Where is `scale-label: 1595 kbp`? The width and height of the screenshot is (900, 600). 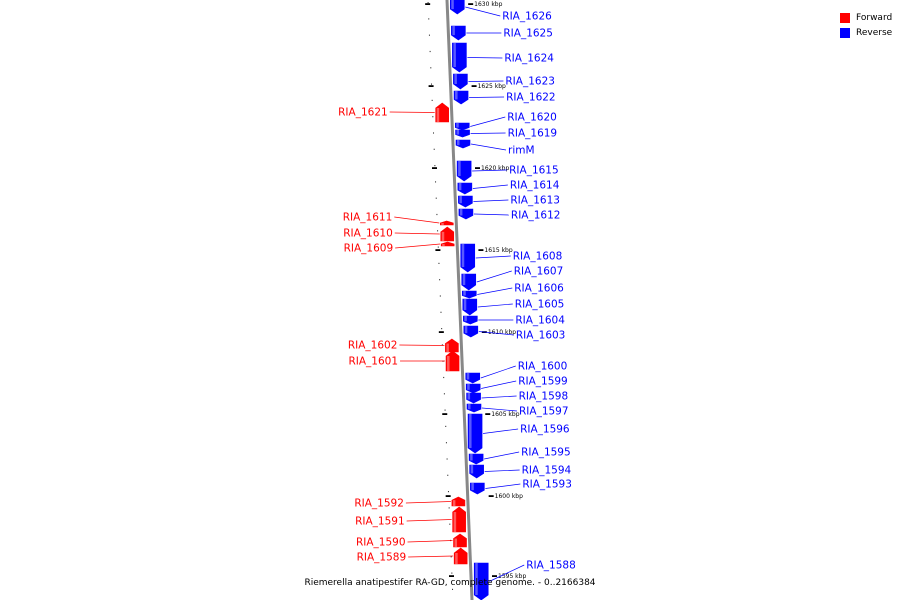 scale-label: 1595 kbp is located at coordinates (512, 576).